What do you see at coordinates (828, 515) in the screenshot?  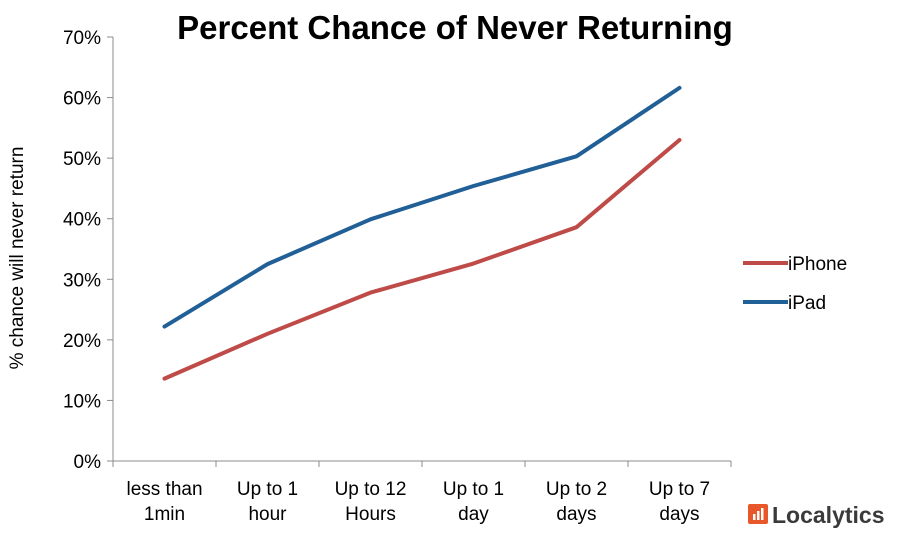 I see `logo-text: Localytics` at bounding box center [828, 515].